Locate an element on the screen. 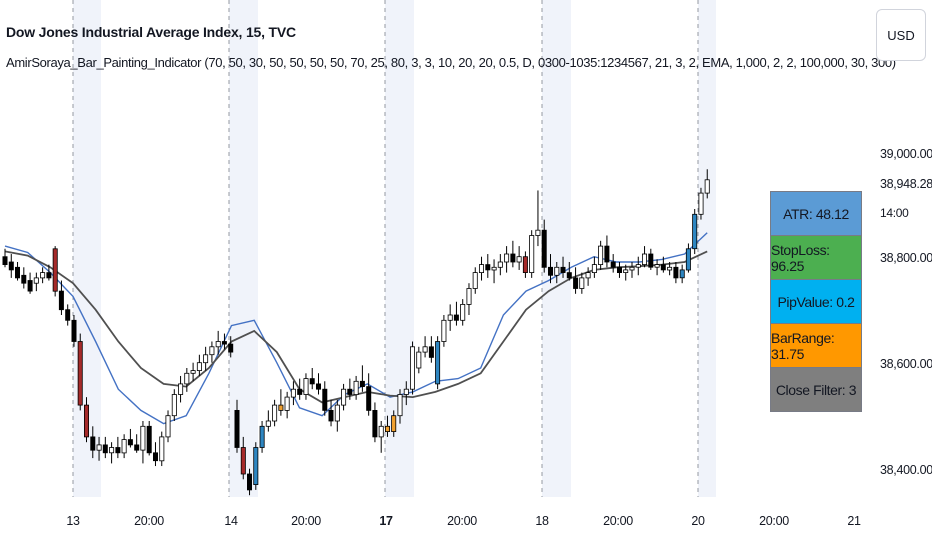  session-band is located at coordinates (243, 248).